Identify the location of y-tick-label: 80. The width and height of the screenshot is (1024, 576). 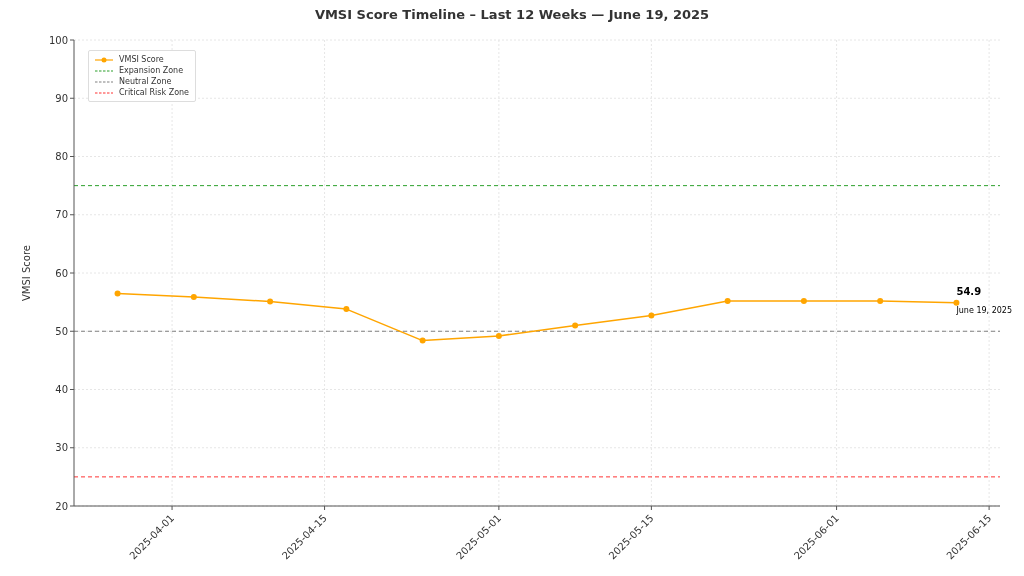
(61, 157).